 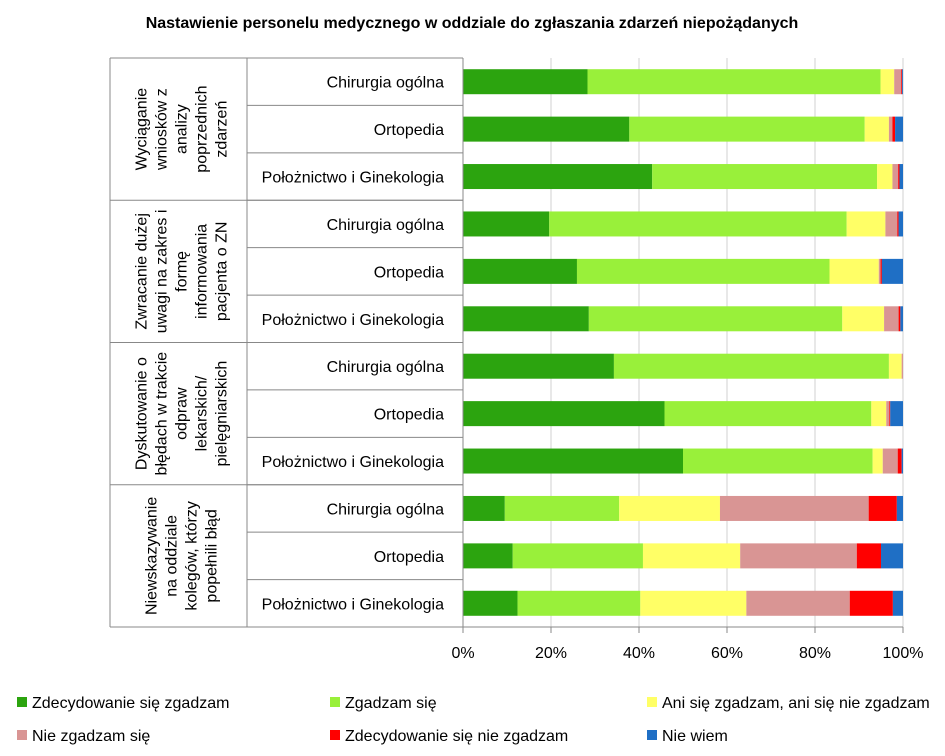 I want to click on x-tick-labels: 0% 20% 40% 60% 80% 100%, so click(x=687, y=653).